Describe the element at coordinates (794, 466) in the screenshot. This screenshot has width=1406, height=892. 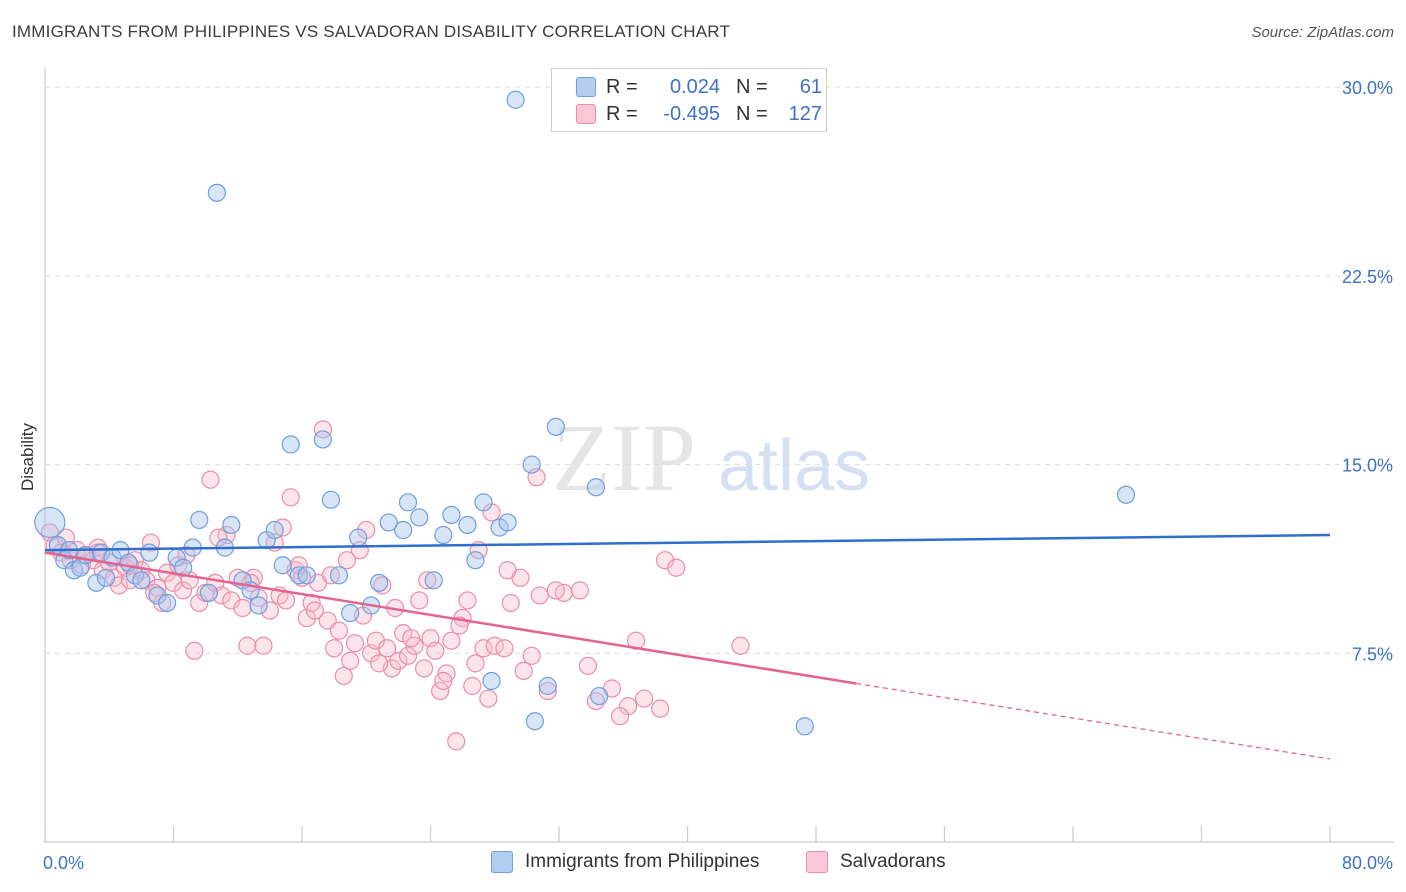
I see `watermark-atlas: atlas` at that location.